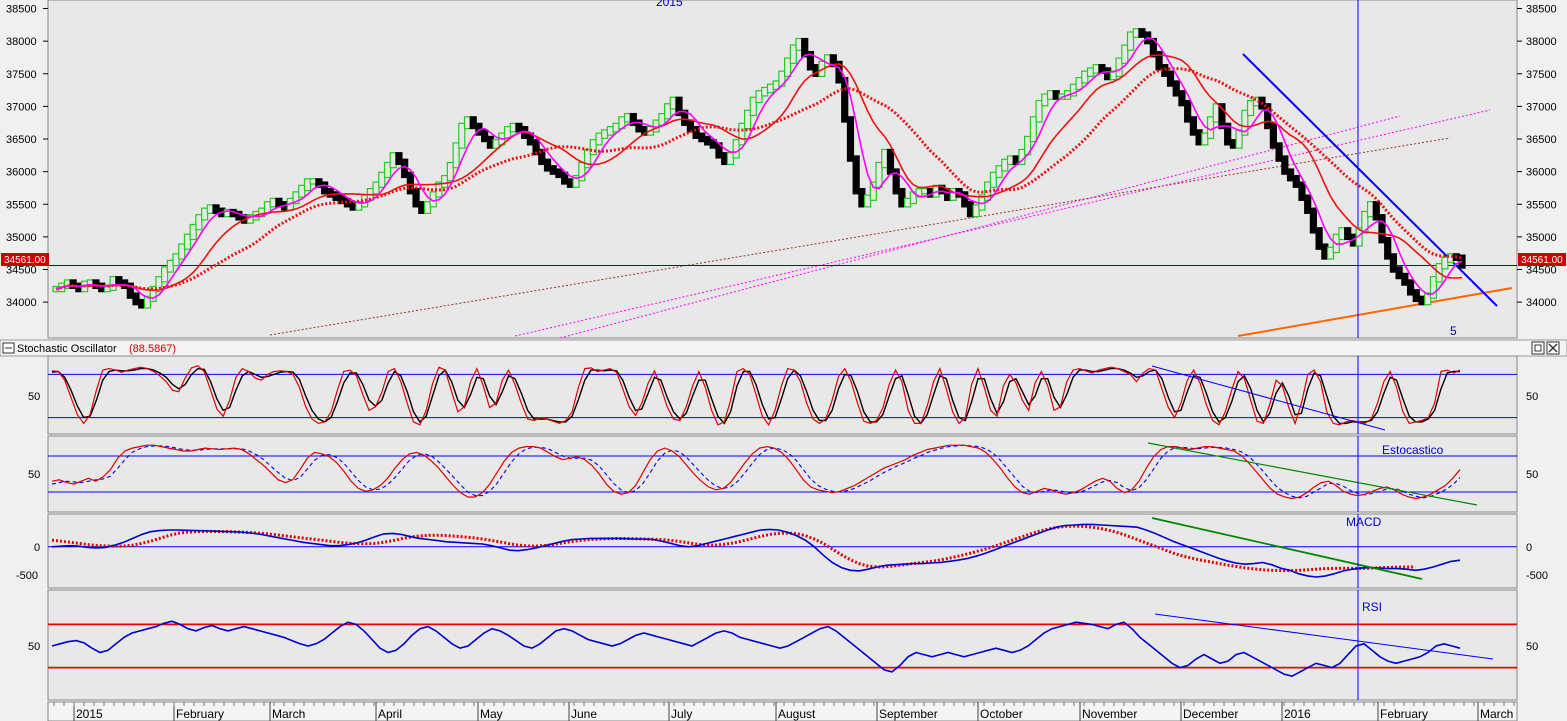  What do you see at coordinates (1287, 548) in the screenshot?
I see `macd-trendline` at bounding box center [1287, 548].